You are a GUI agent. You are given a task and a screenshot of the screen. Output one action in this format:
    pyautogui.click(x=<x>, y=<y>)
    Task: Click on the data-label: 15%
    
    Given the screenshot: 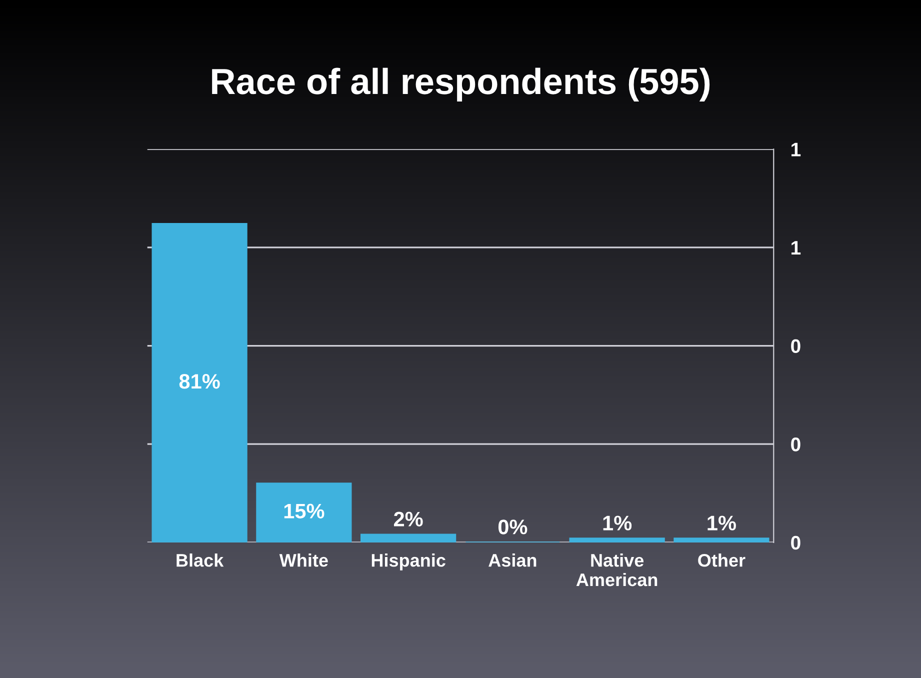 What is the action you would take?
    pyautogui.click(x=304, y=511)
    